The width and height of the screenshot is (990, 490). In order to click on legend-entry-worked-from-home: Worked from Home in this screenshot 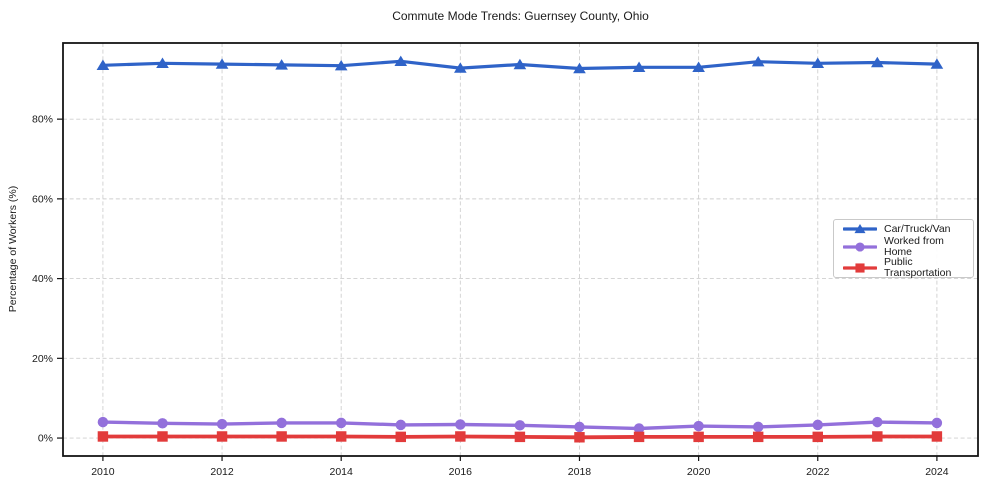, I will do `click(908, 246)`.